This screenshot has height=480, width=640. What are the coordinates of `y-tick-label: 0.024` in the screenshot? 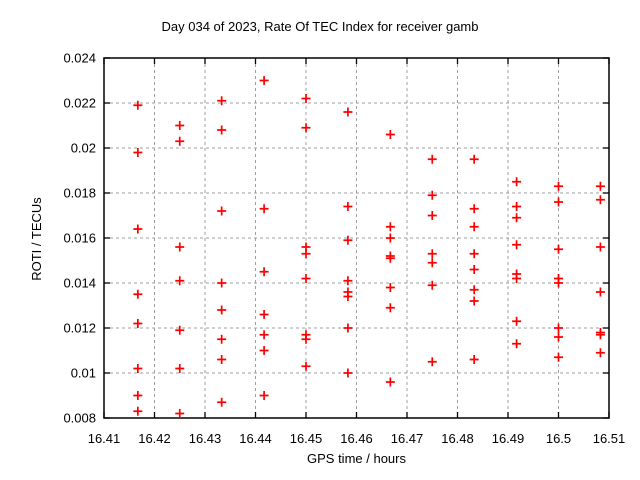 It's located at (79, 58).